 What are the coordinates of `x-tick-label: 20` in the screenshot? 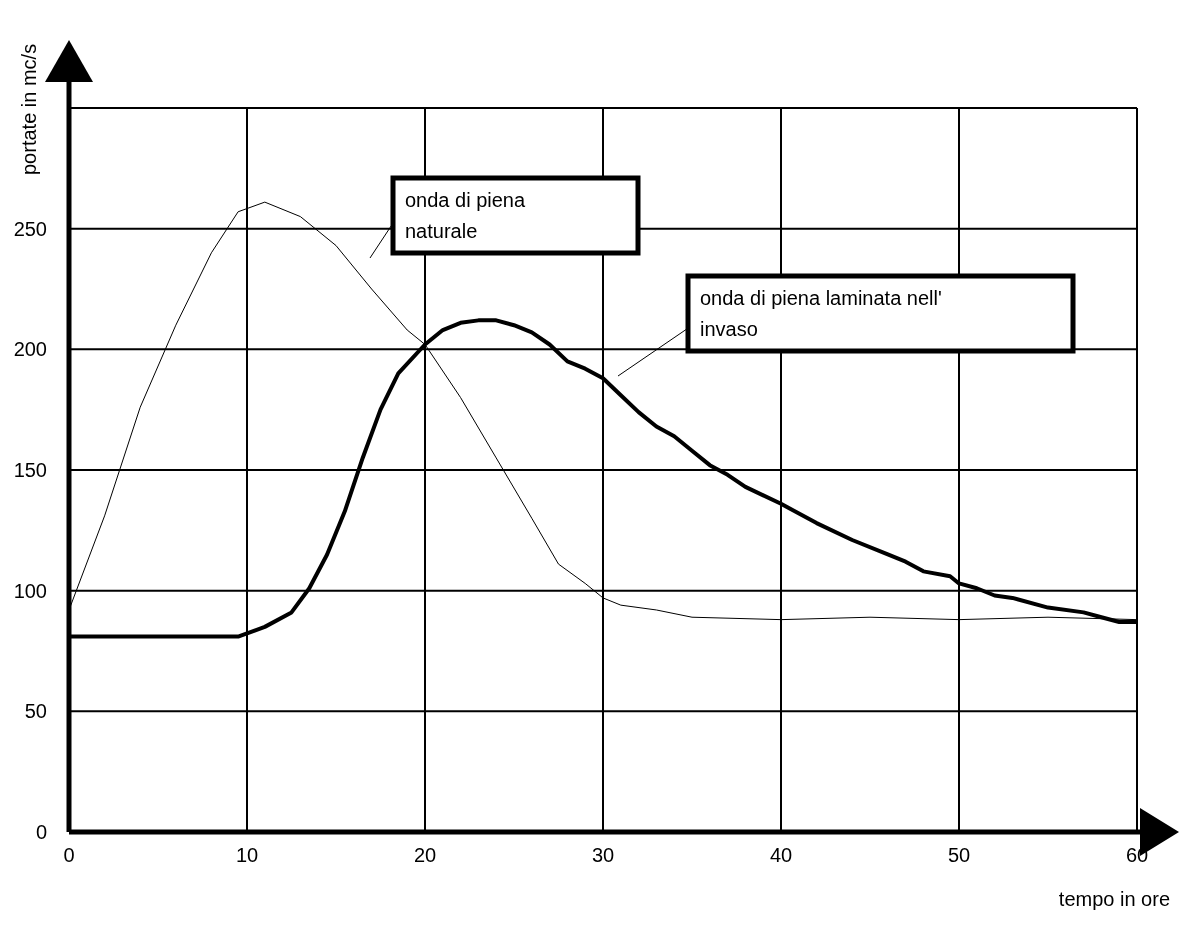 It's located at (425, 855).